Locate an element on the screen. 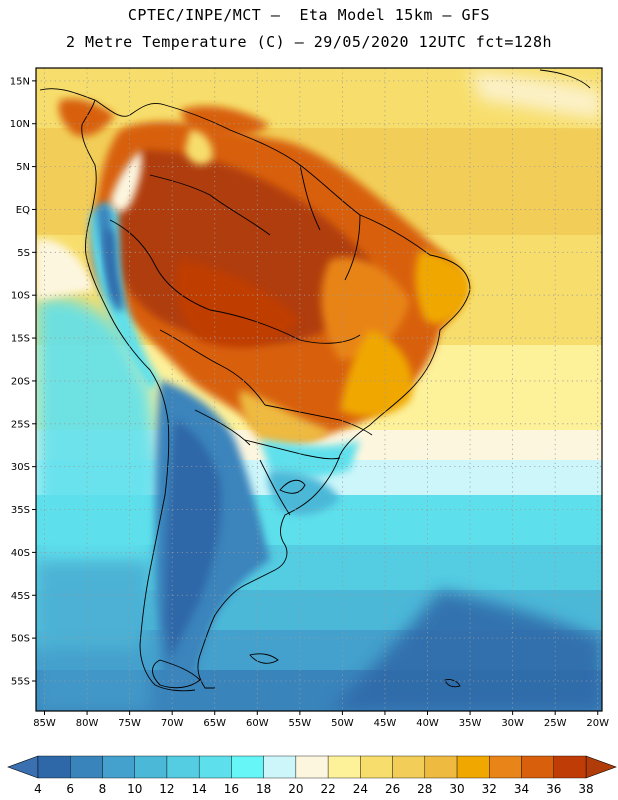 This screenshot has height=800, width=618. lat-tick-label: 10N is located at coordinates (20, 124).